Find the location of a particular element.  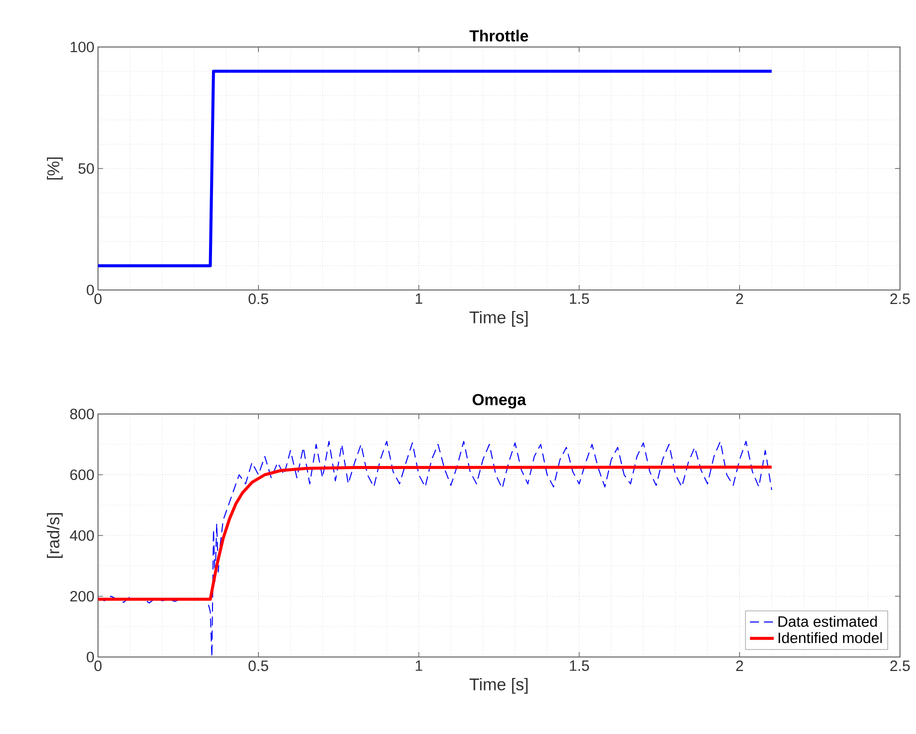

y-tick-label: 800 is located at coordinates (82, 414).